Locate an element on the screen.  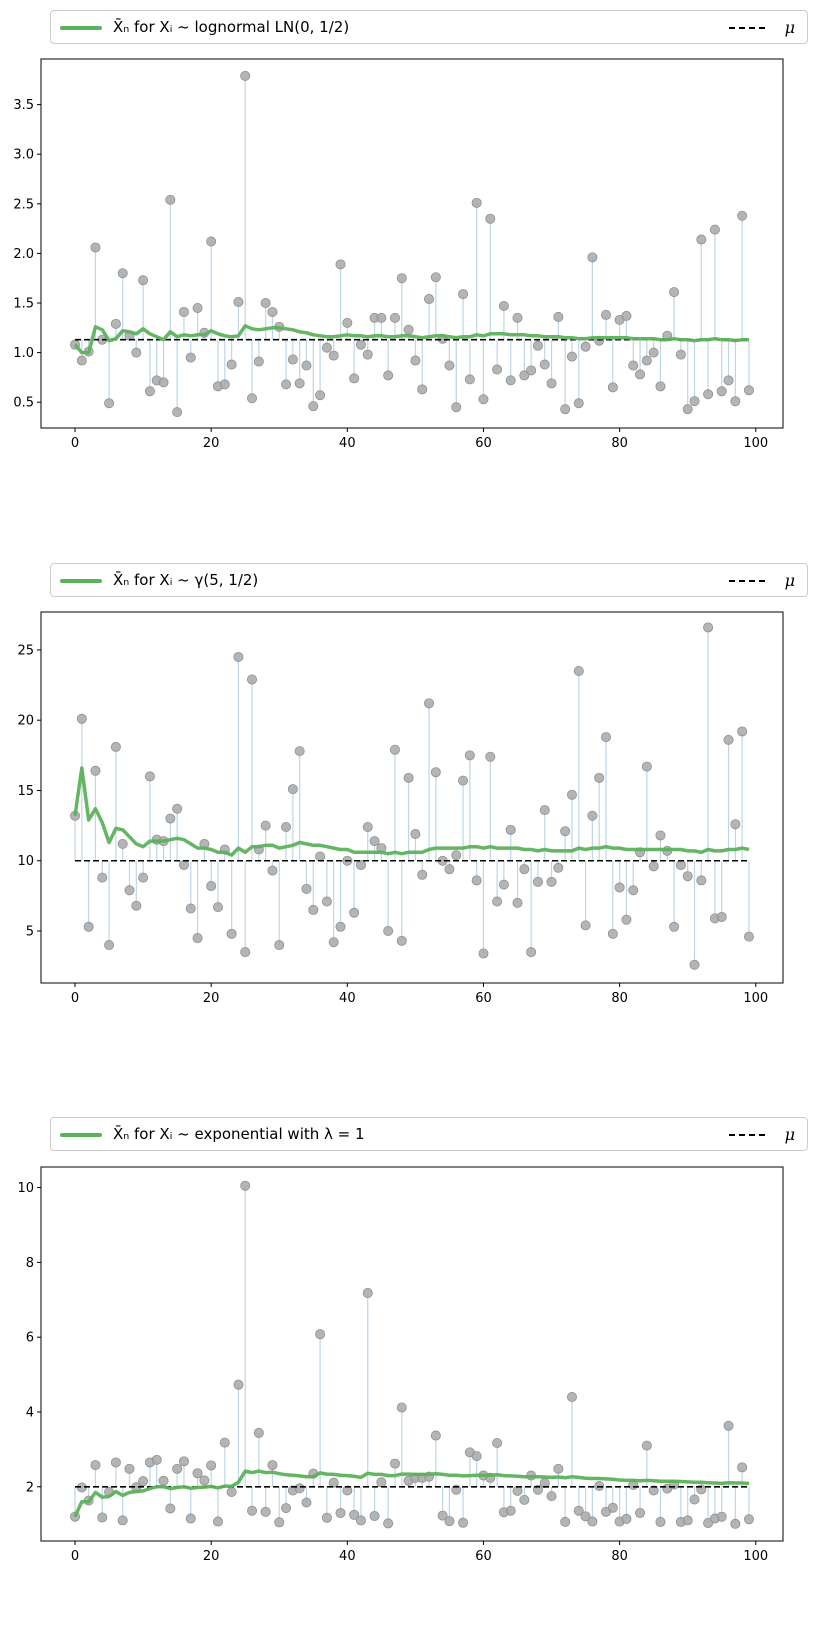
x-tick-label: 100 is located at coordinates (755, 443).